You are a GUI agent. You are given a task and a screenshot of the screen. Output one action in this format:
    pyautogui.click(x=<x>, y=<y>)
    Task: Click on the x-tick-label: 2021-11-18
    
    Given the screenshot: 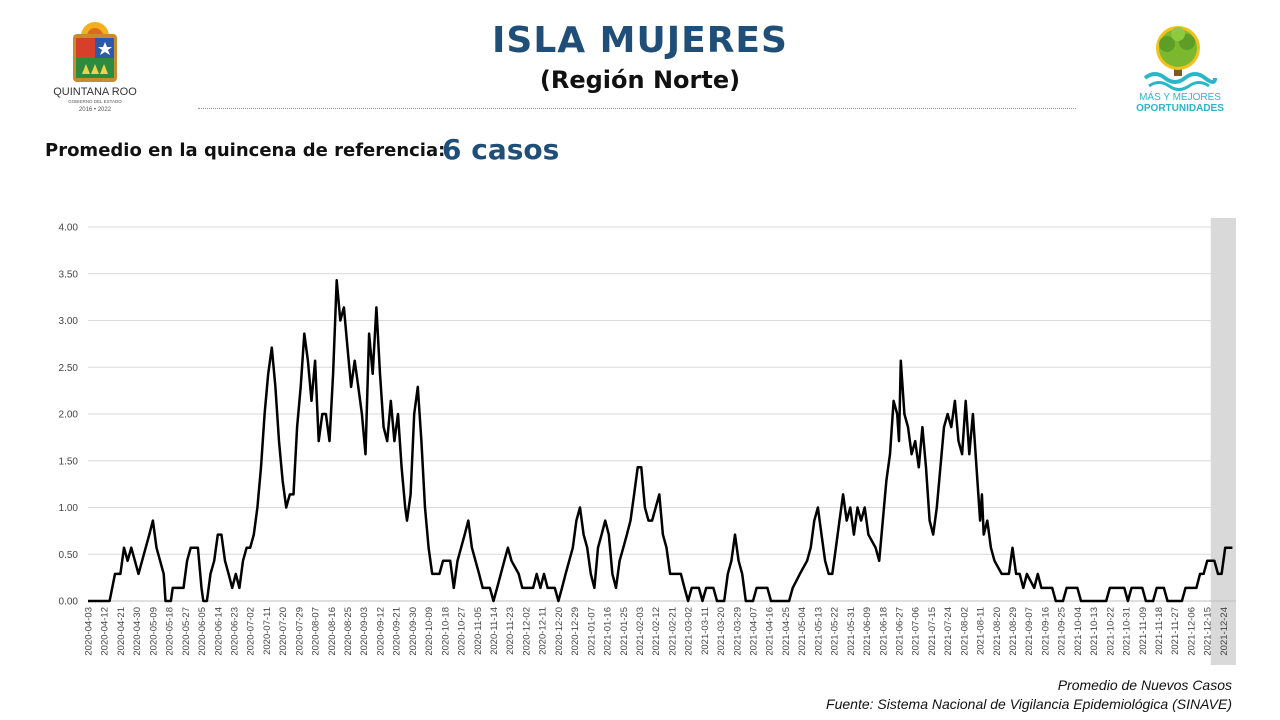 What is the action you would take?
    pyautogui.click(x=1159, y=631)
    